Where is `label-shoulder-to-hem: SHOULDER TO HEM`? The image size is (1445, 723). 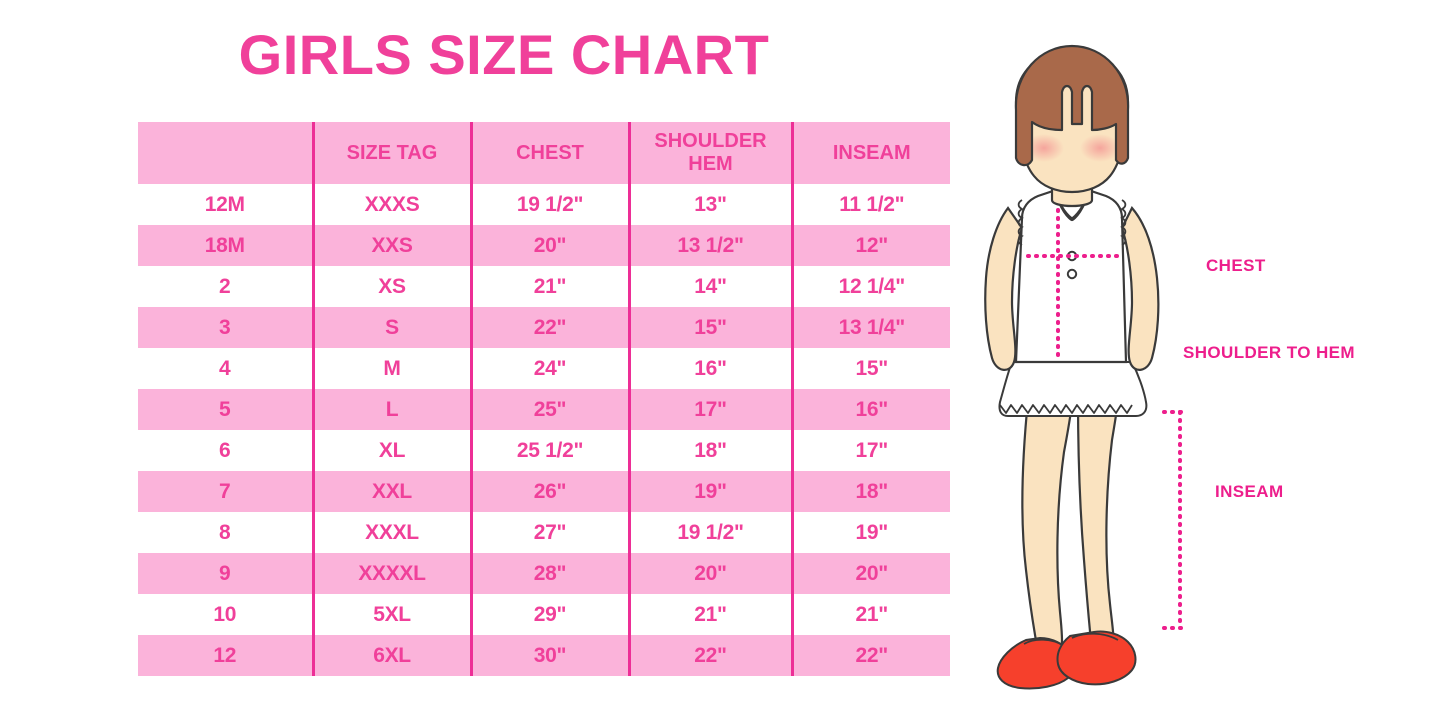
label-shoulder-to-hem: SHOULDER TO HEM is located at coordinates (1269, 352).